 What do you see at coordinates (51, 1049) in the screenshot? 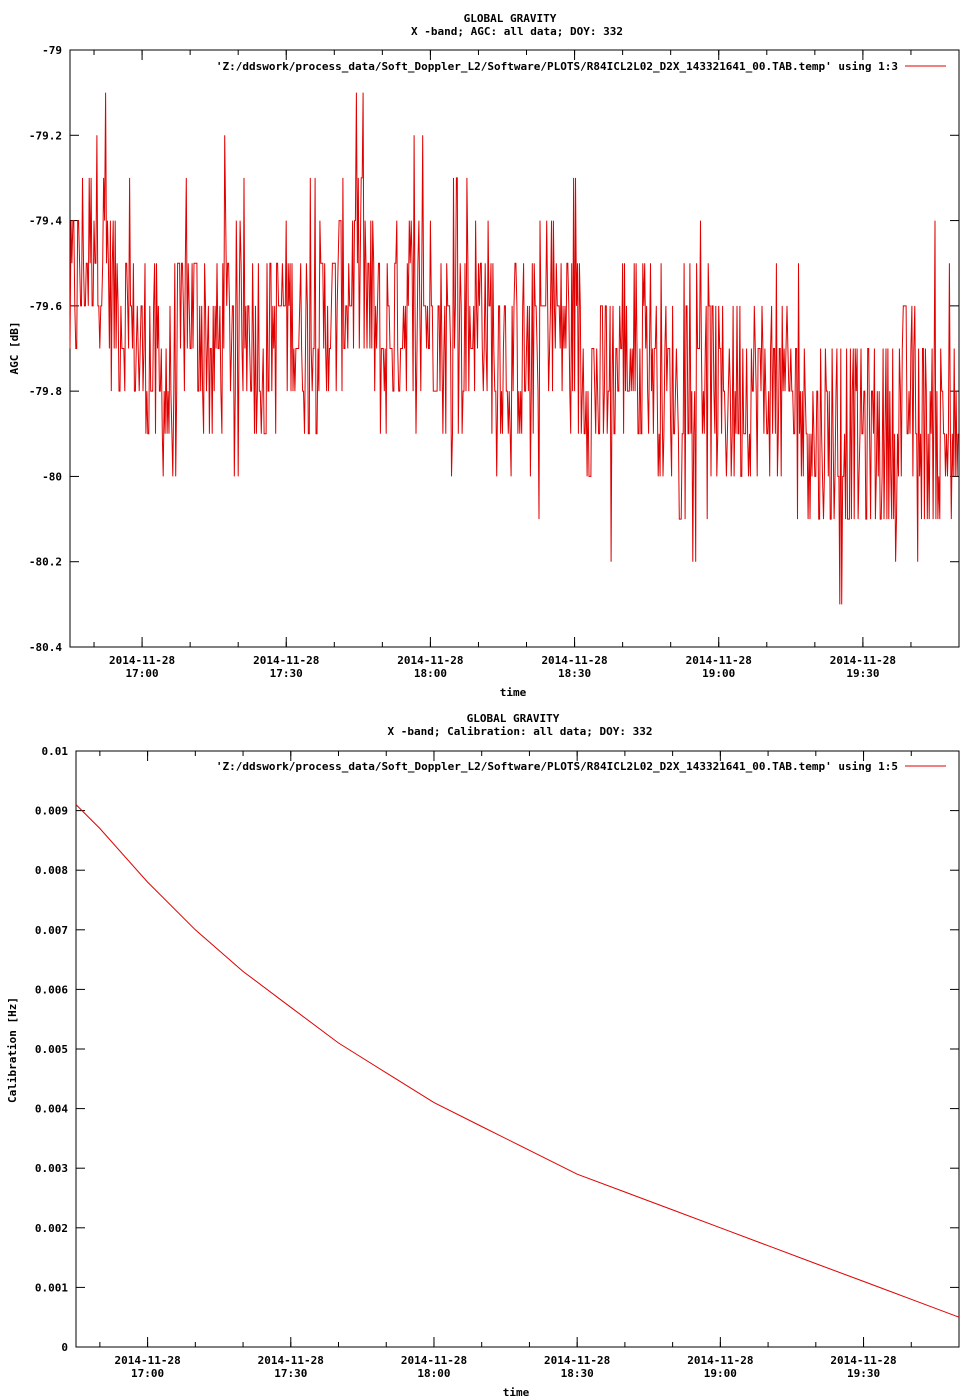
I see `calibration-y-tick-label: 0.005` at bounding box center [51, 1049].